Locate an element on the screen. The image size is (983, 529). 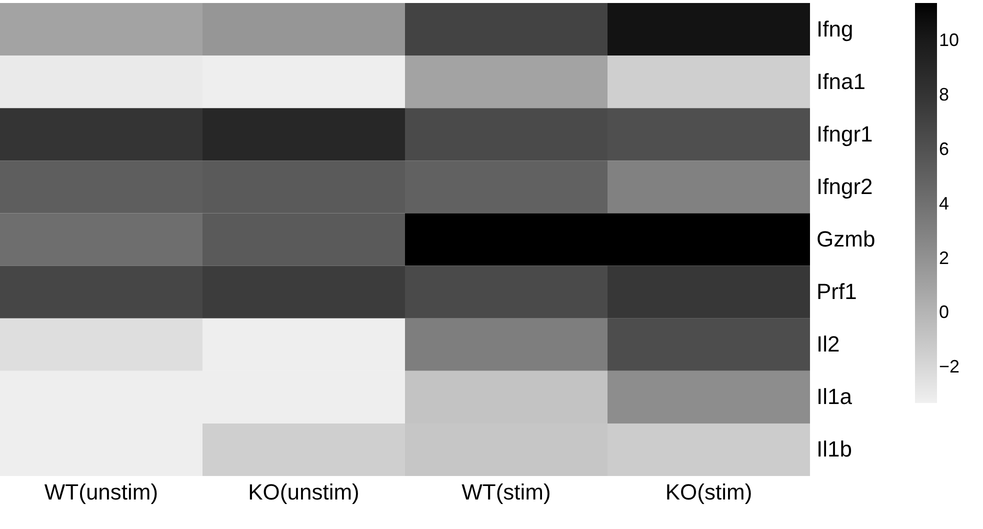
y-tick-label: Ifng is located at coordinates (835, 29).